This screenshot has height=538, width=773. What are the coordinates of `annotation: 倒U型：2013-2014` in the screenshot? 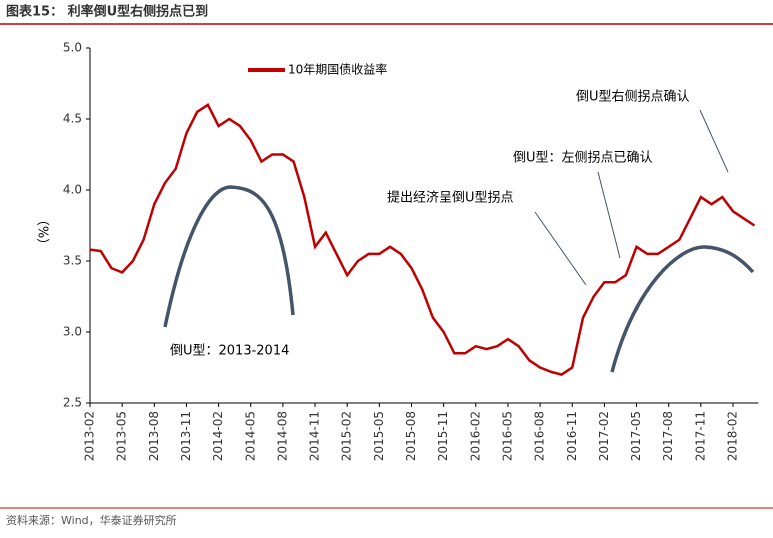 It's located at (229, 351).